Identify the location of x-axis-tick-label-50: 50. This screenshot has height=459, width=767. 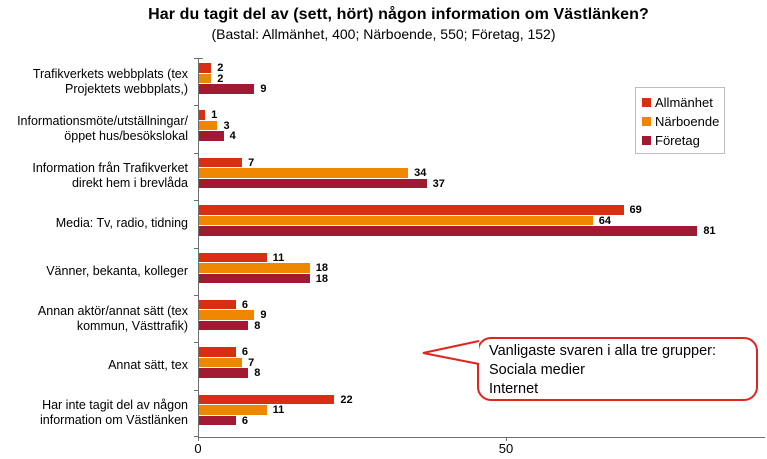
(506, 448).